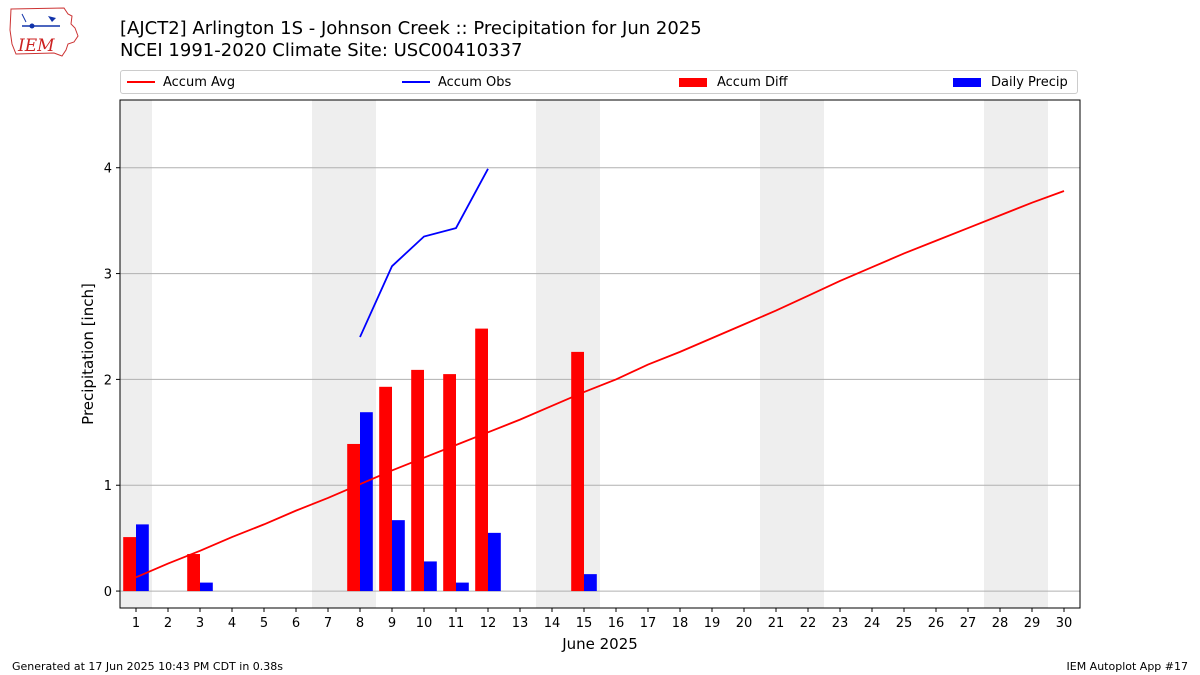 This screenshot has height=675, width=1200. I want to click on x-tick-label: 5, so click(264, 623).